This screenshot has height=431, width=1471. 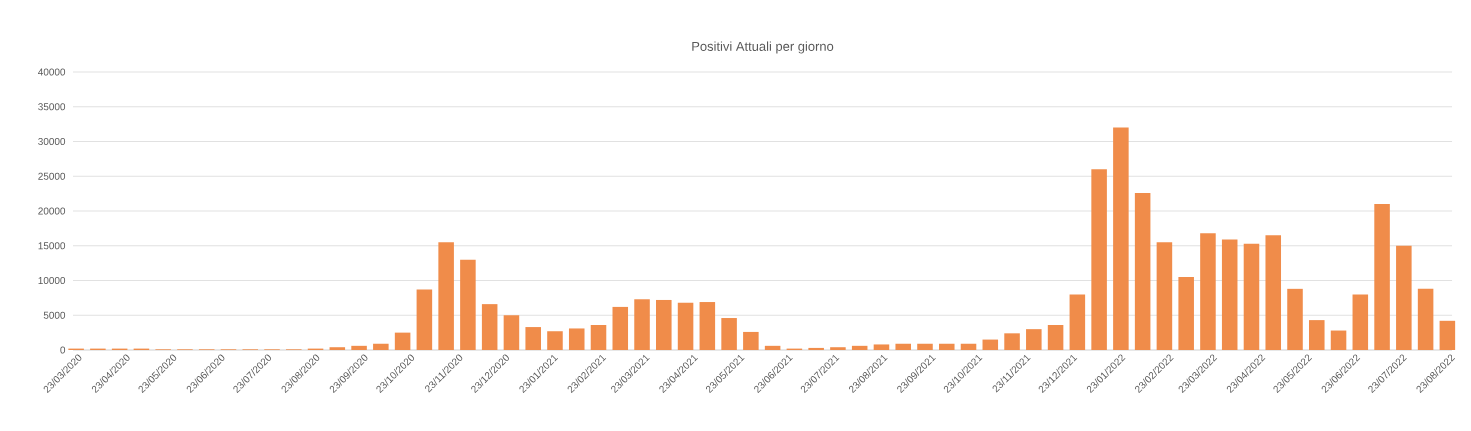 I want to click on y-tick-label: 10000, so click(x=52, y=280).